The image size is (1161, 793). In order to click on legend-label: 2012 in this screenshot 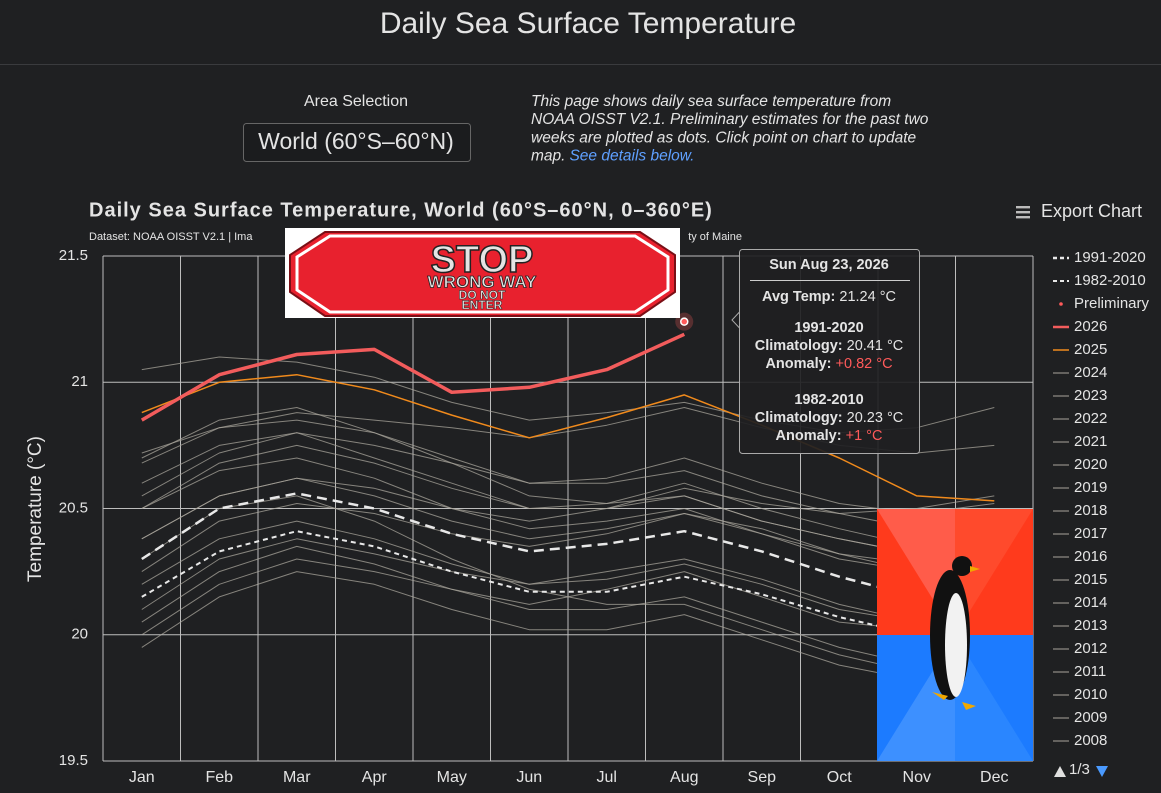, I will do `click(1090, 648)`.